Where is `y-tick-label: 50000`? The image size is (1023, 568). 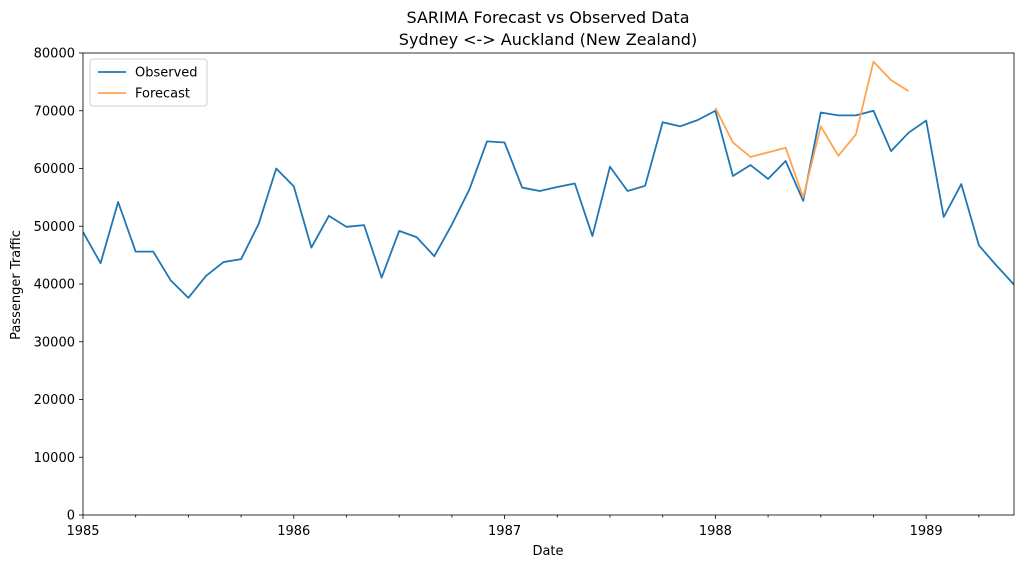 y-tick-label: 50000 is located at coordinates (54, 227).